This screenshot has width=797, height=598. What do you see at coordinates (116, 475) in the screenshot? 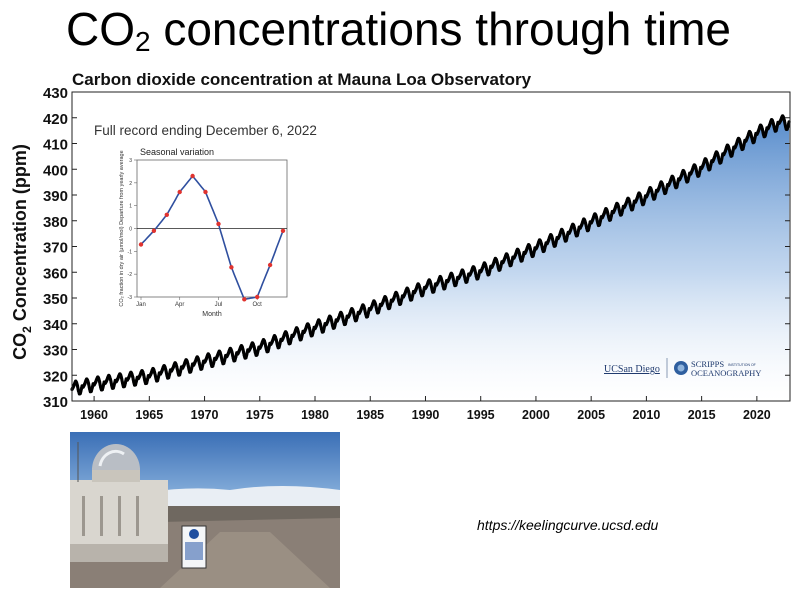
I see `dome-base` at bounding box center [116, 475].